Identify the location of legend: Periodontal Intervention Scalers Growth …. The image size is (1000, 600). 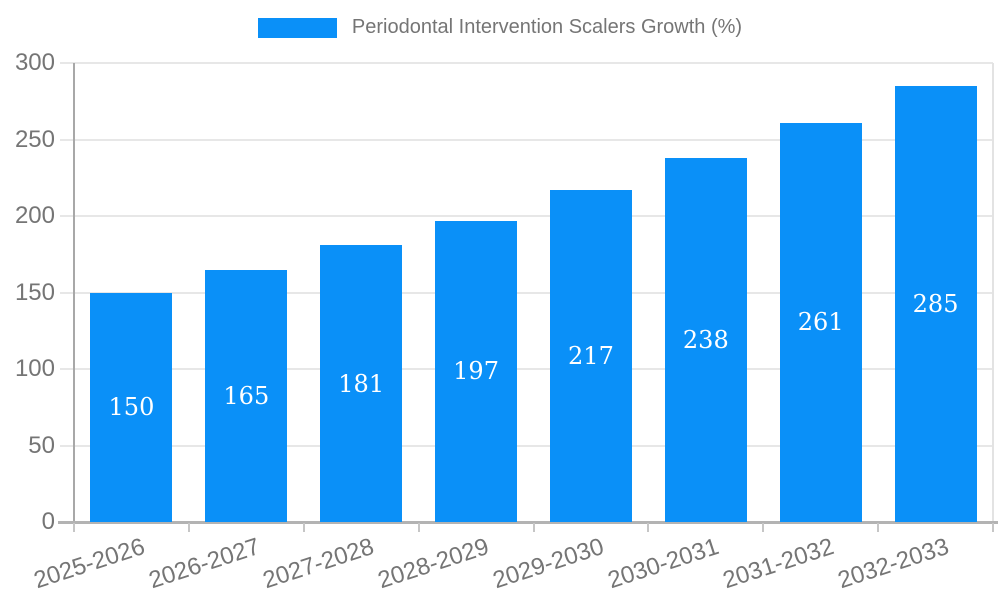
(500, 27).